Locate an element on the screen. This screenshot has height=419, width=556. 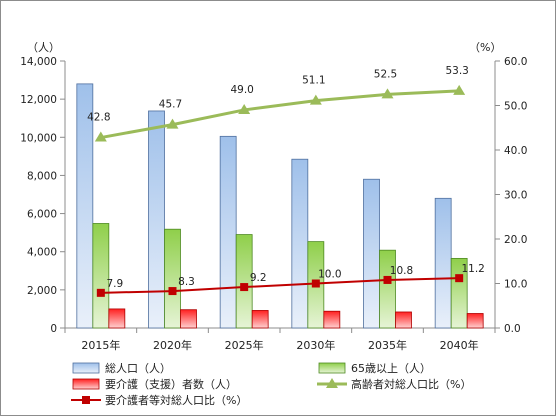
data-label: 42.8 is located at coordinates (98, 118).